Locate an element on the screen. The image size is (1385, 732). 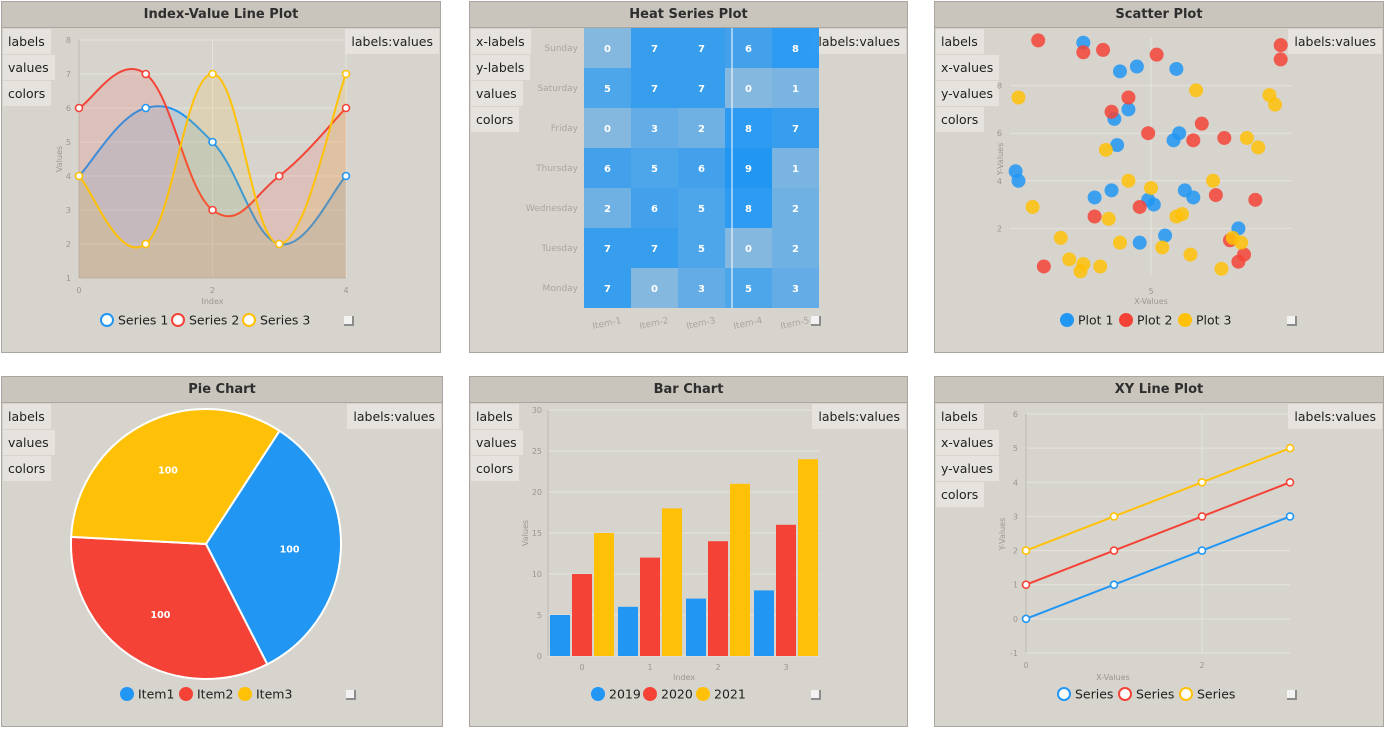
bar-chart: 0 5 10 15 20 25 30 0 1 2 3 Index Values 2019 2020 2021 is located at coordinates (670, 554).